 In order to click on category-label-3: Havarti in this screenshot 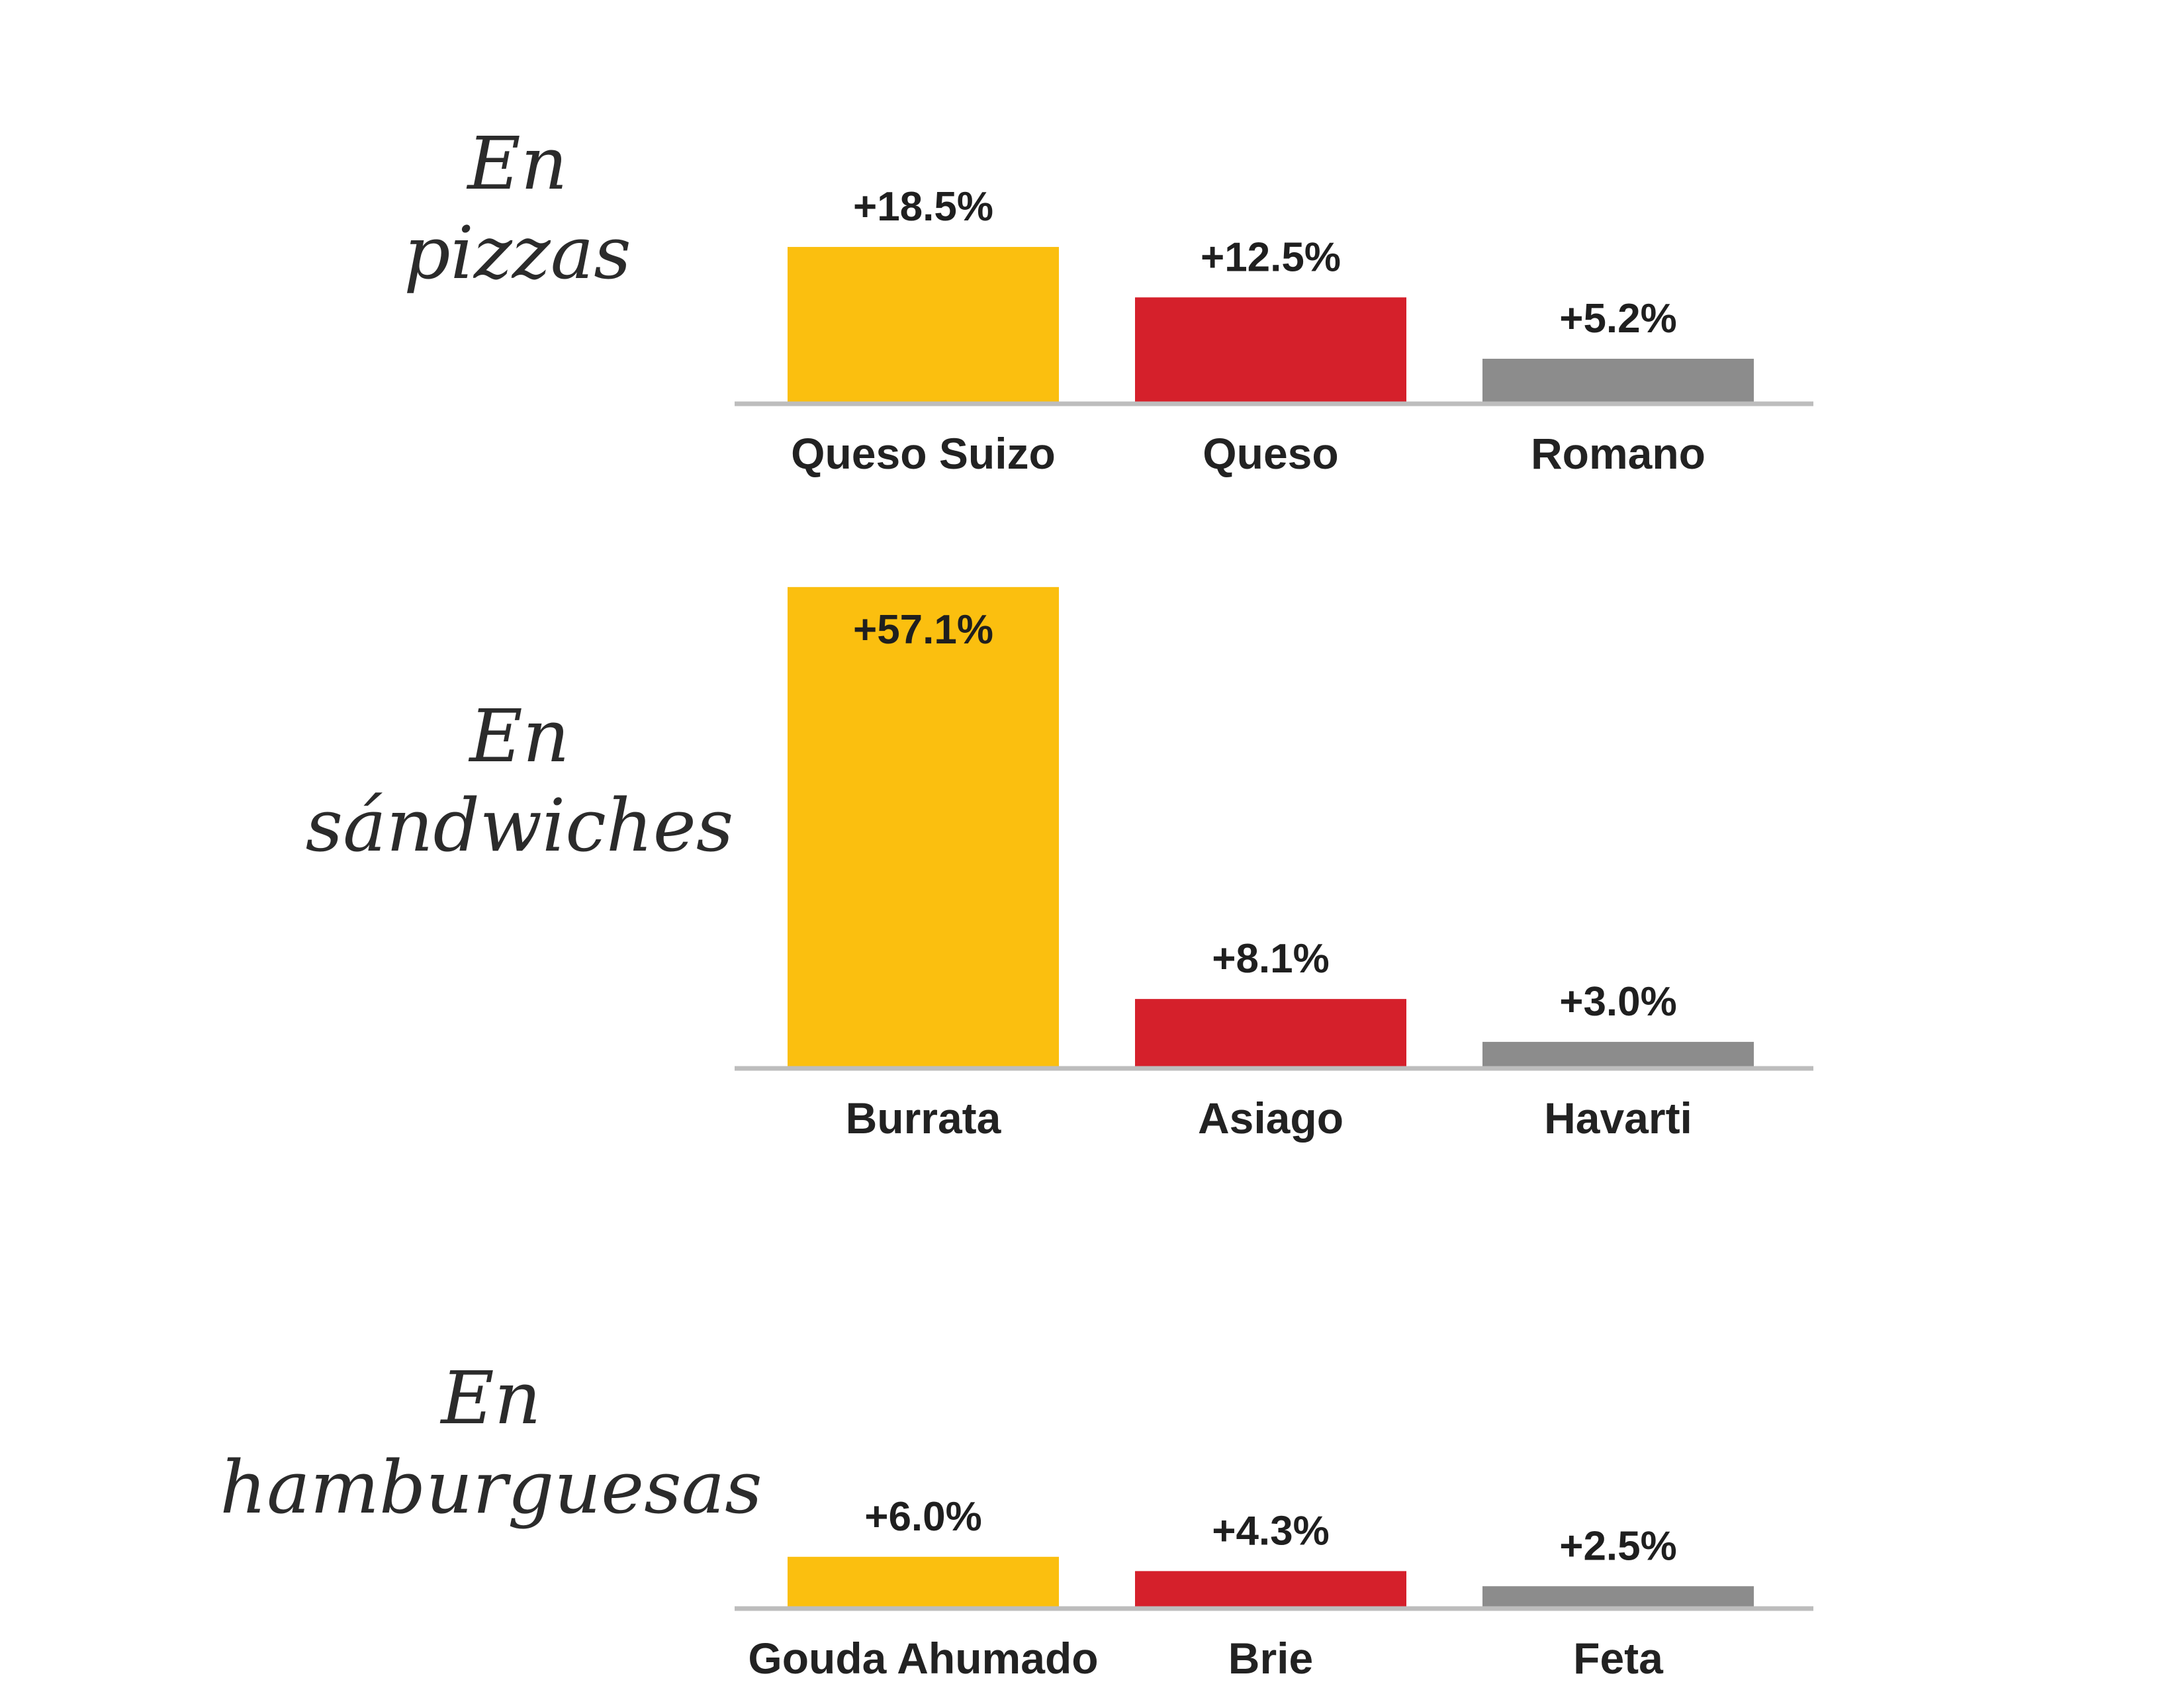, I will do `click(1618, 1118)`.